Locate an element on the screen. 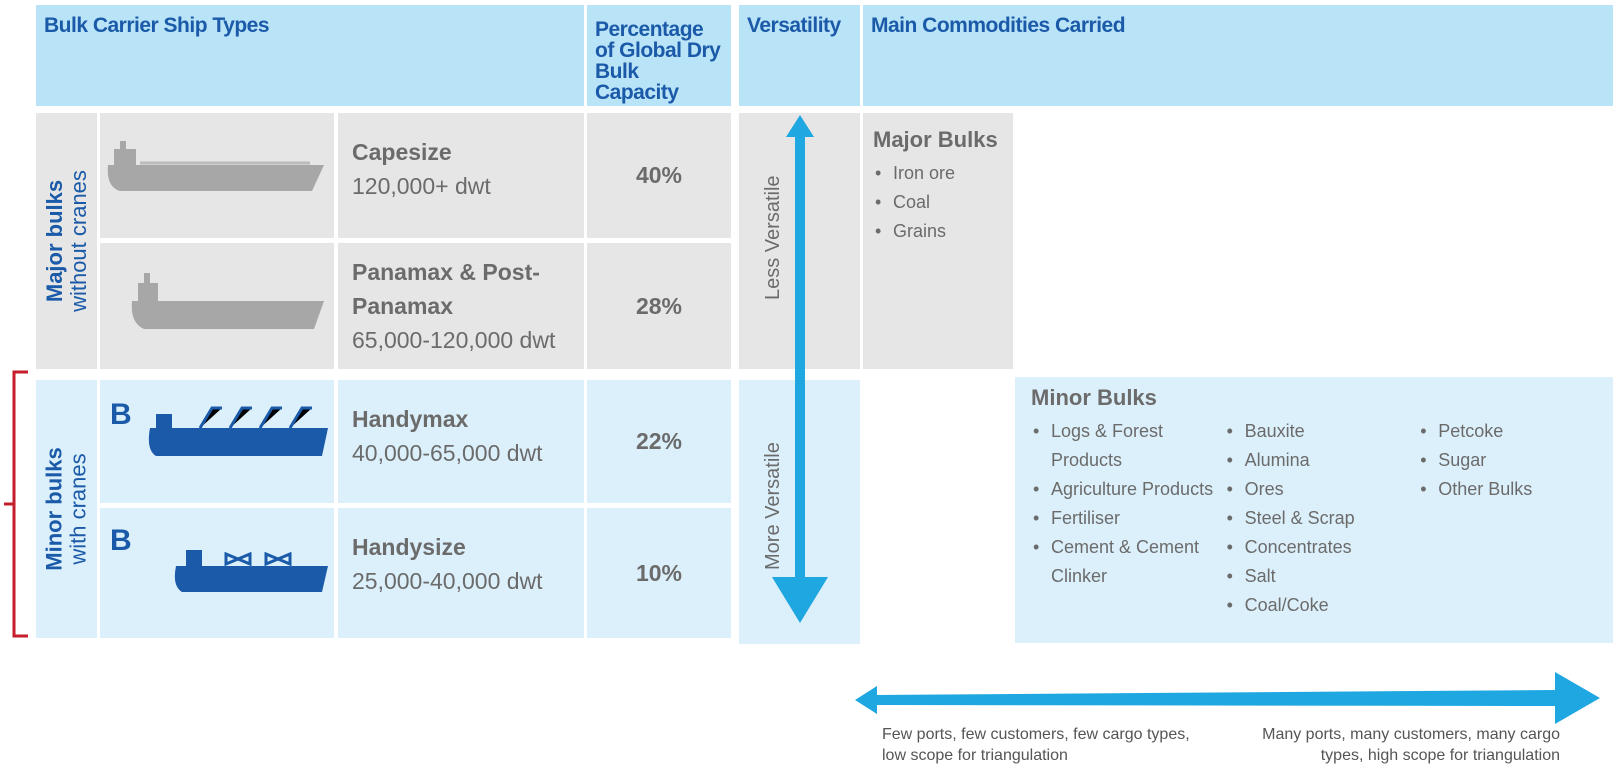 This screenshot has height=768, width=1613. ship-size: 65,000-120,000 dwt is located at coordinates (454, 340).